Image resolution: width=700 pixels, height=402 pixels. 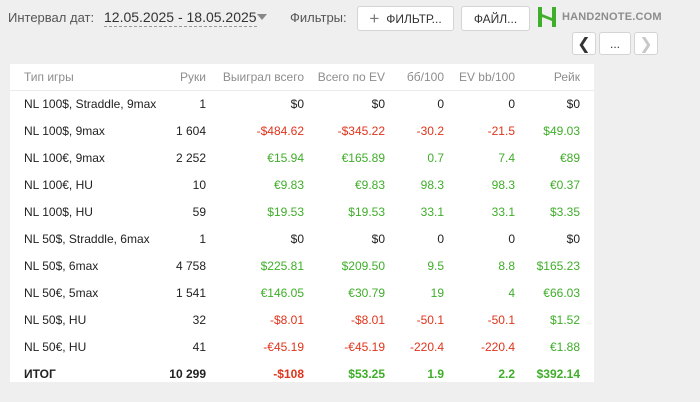 What do you see at coordinates (435, 158) in the screenshot?
I see `cell-bb100: 0.7` at bounding box center [435, 158].